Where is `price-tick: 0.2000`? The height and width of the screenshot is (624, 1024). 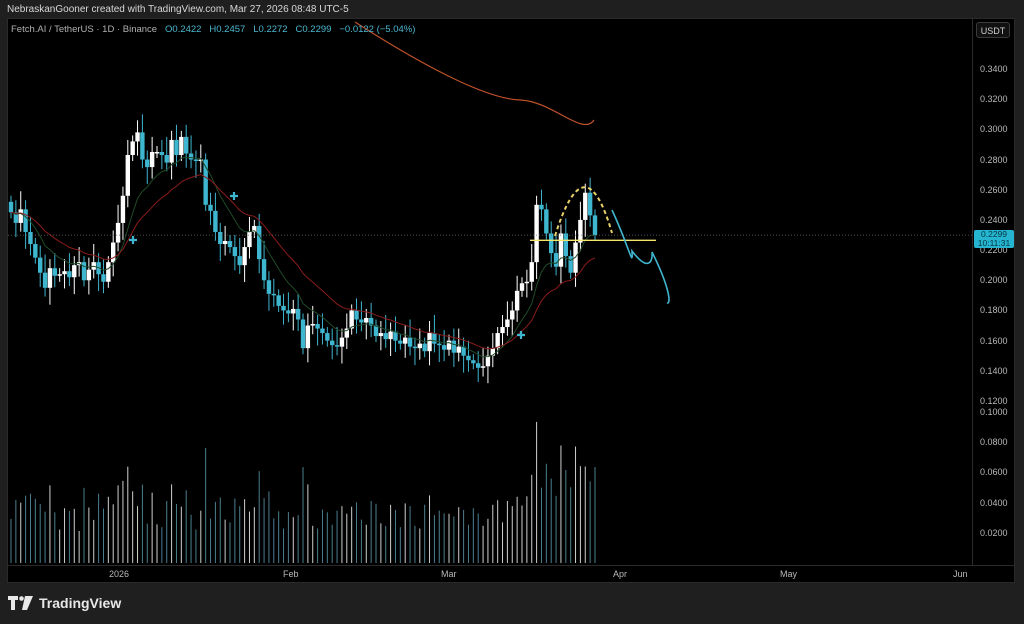 price-tick: 0.2000 is located at coordinates (994, 280).